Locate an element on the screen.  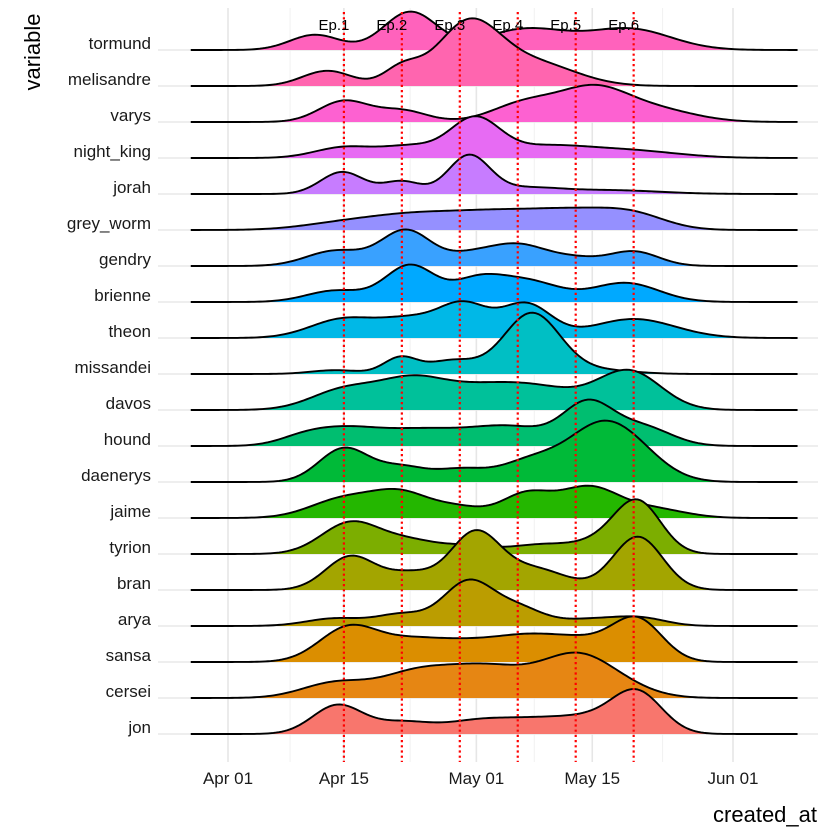
ridge-fill-gendry is located at coordinates (494, 247).